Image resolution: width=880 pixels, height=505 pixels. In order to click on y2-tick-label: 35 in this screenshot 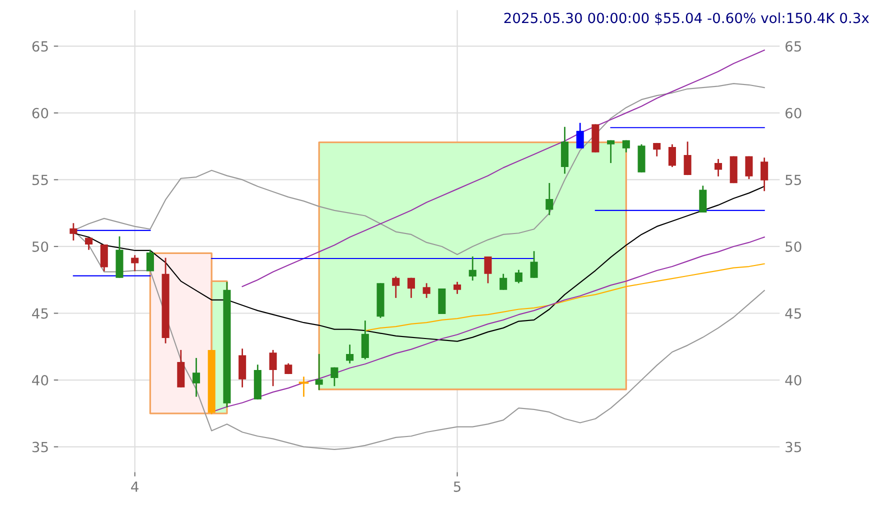, I will do `click(793, 447)`.